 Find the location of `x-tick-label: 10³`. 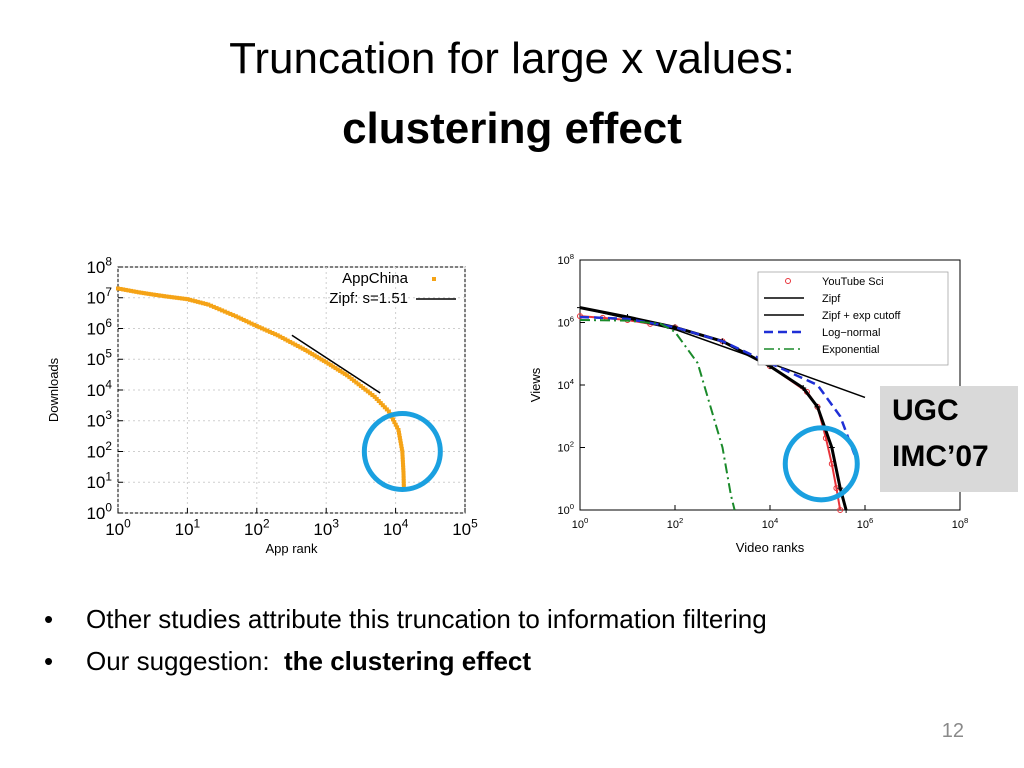

x-tick-label: 10³ is located at coordinates (326, 527).